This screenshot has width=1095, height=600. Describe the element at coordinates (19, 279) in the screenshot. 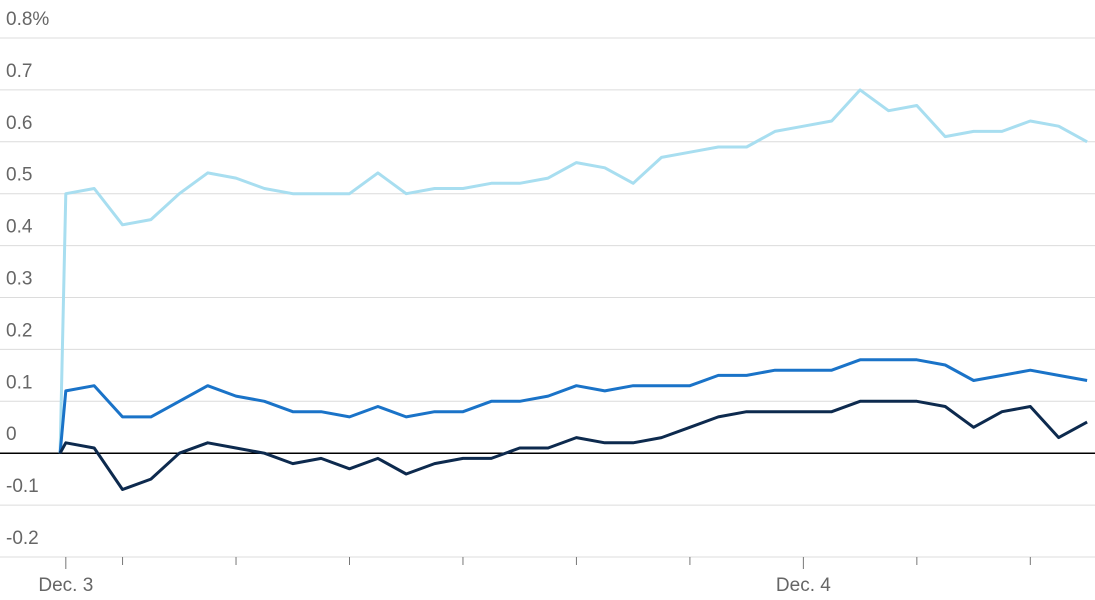

I see `y-tick-label: 0.3` at that location.